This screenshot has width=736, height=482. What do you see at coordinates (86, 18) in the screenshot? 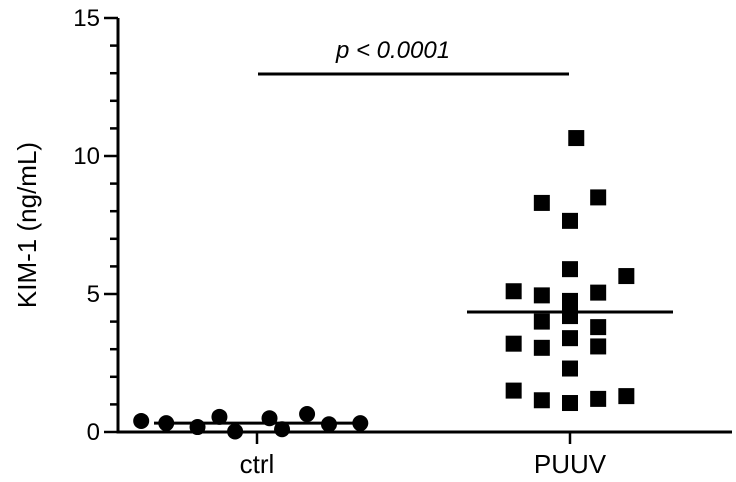
I see `y-tick-label: 15` at bounding box center [86, 18].